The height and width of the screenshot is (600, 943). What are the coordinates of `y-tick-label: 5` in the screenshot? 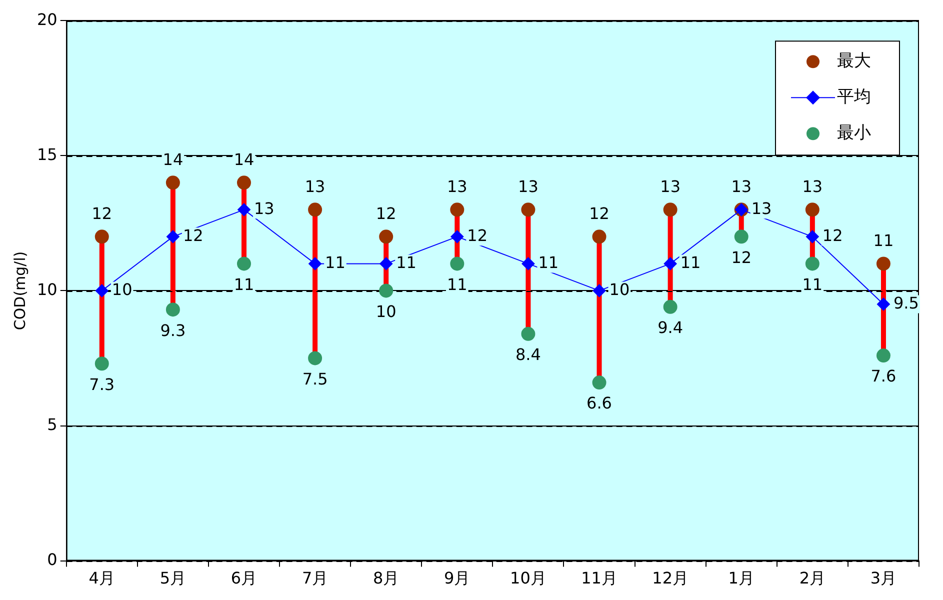 It's located at (52, 424).